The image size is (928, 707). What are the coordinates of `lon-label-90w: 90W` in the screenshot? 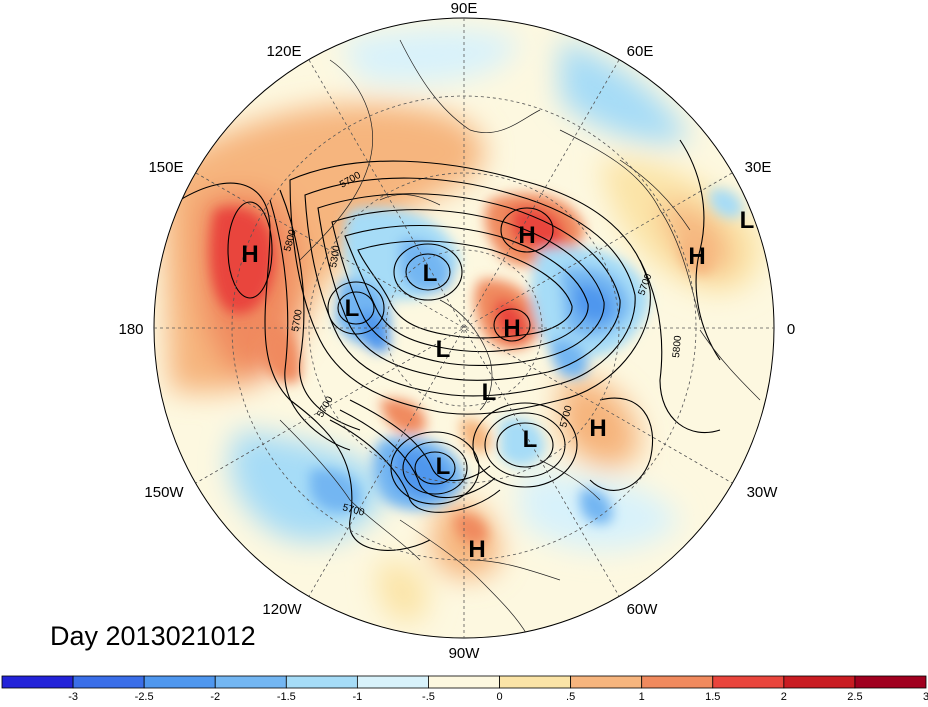 It's located at (465, 653).